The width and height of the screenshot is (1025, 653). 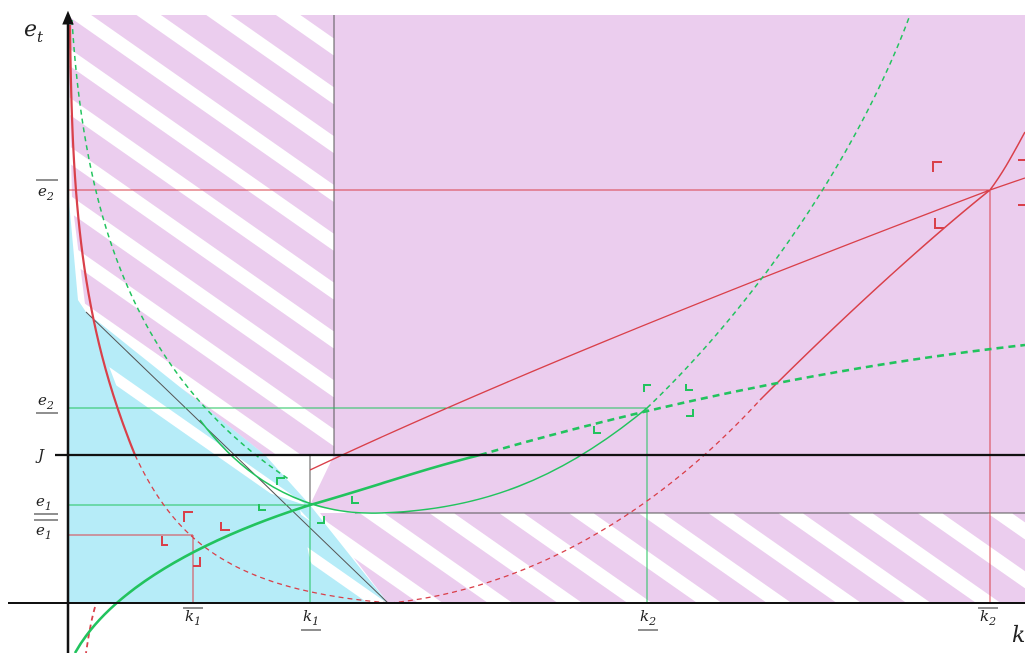 What do you see at coordinates (892, 266) in the screenshot?
I see `red-curve-u-solid` at bounding box center [892, 266].